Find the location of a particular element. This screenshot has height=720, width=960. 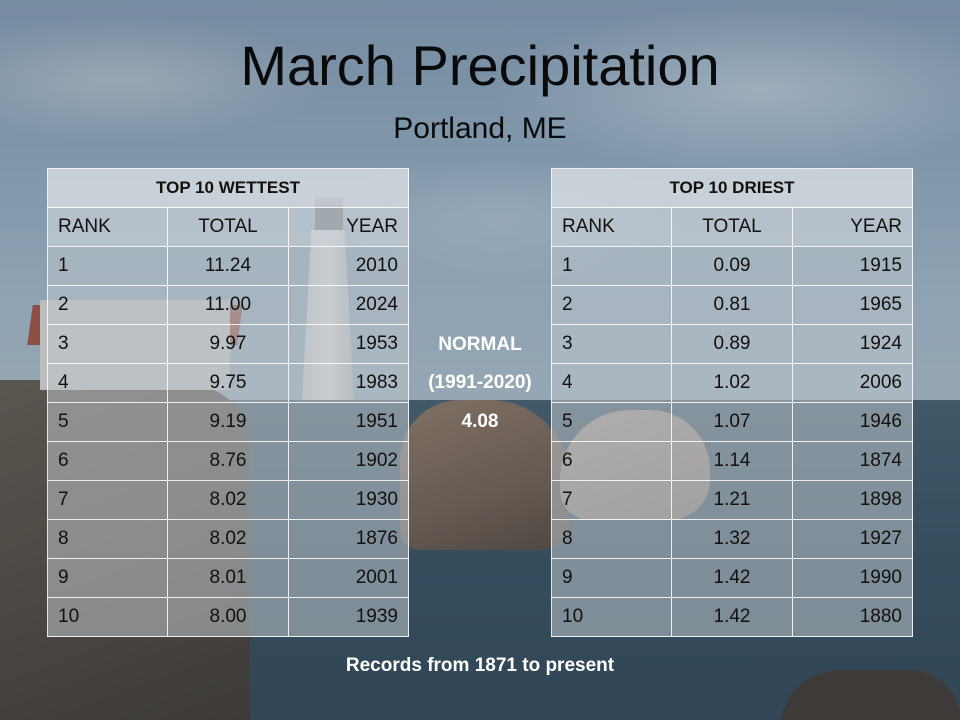

table-row: 6 1.14 1874 is located at coordinates (732, 461).